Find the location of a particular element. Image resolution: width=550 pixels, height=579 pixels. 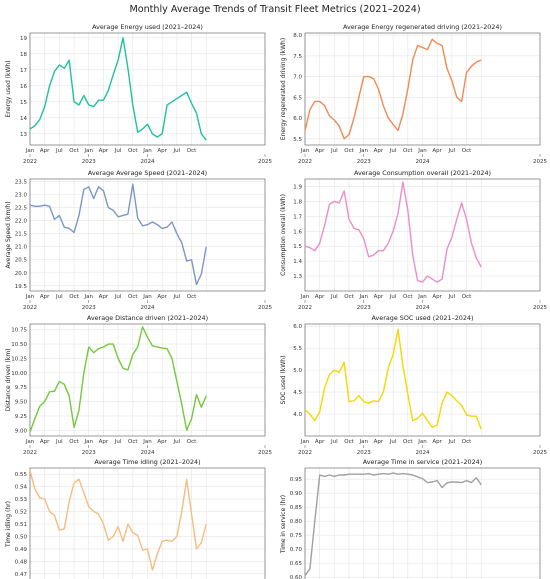

y-axis-label: Time idling (hr) is located at coordinates (8, 524).